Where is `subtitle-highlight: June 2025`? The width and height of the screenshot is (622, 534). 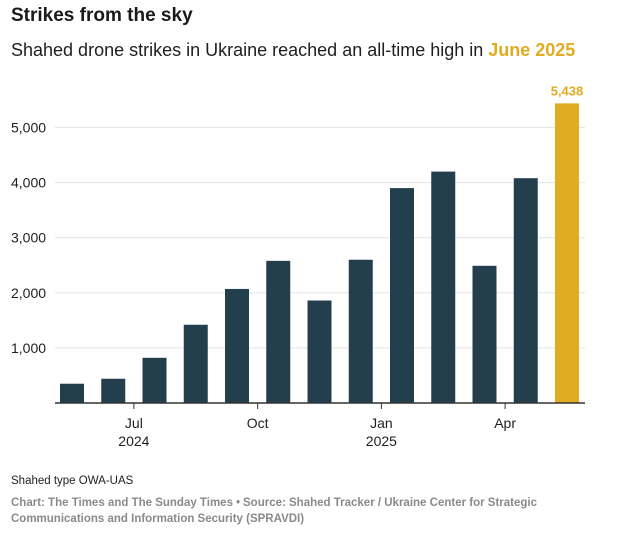 subtitle-highlight: June 2025 is located at coordinates (532, 50).